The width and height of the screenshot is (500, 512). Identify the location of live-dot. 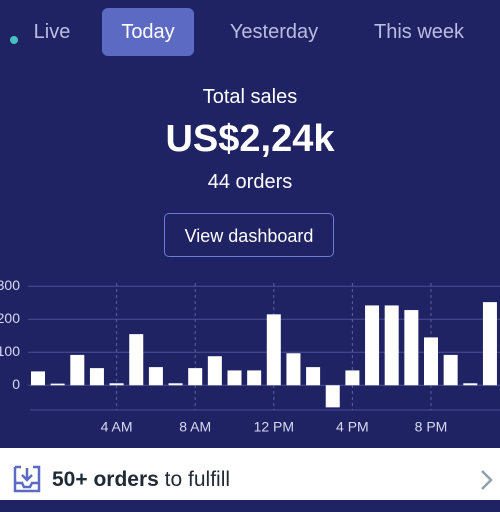
(14, 40).